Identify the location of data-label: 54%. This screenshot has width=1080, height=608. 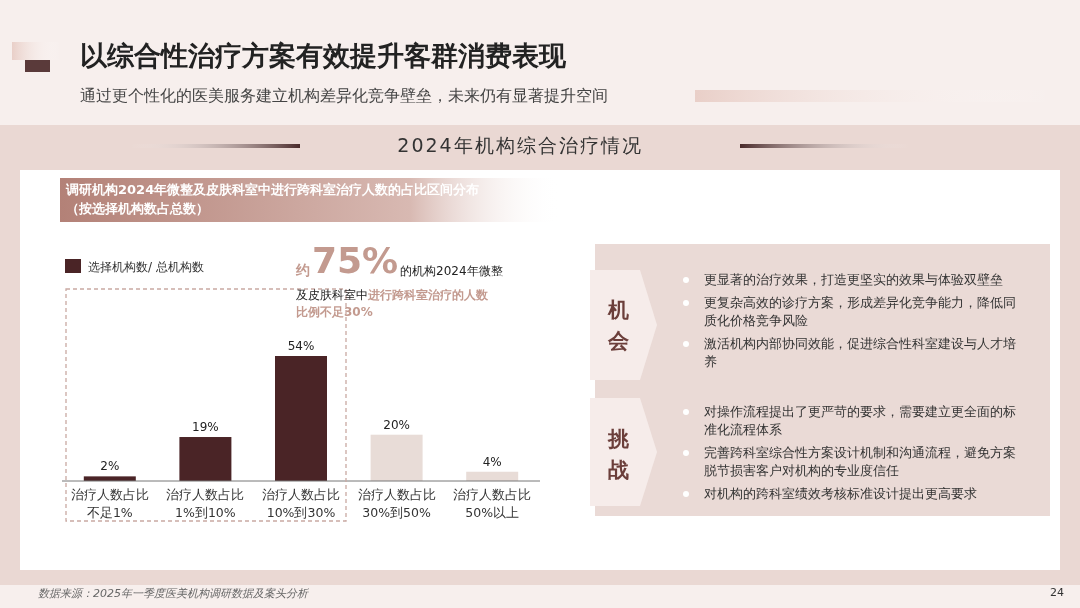
(301, 346).